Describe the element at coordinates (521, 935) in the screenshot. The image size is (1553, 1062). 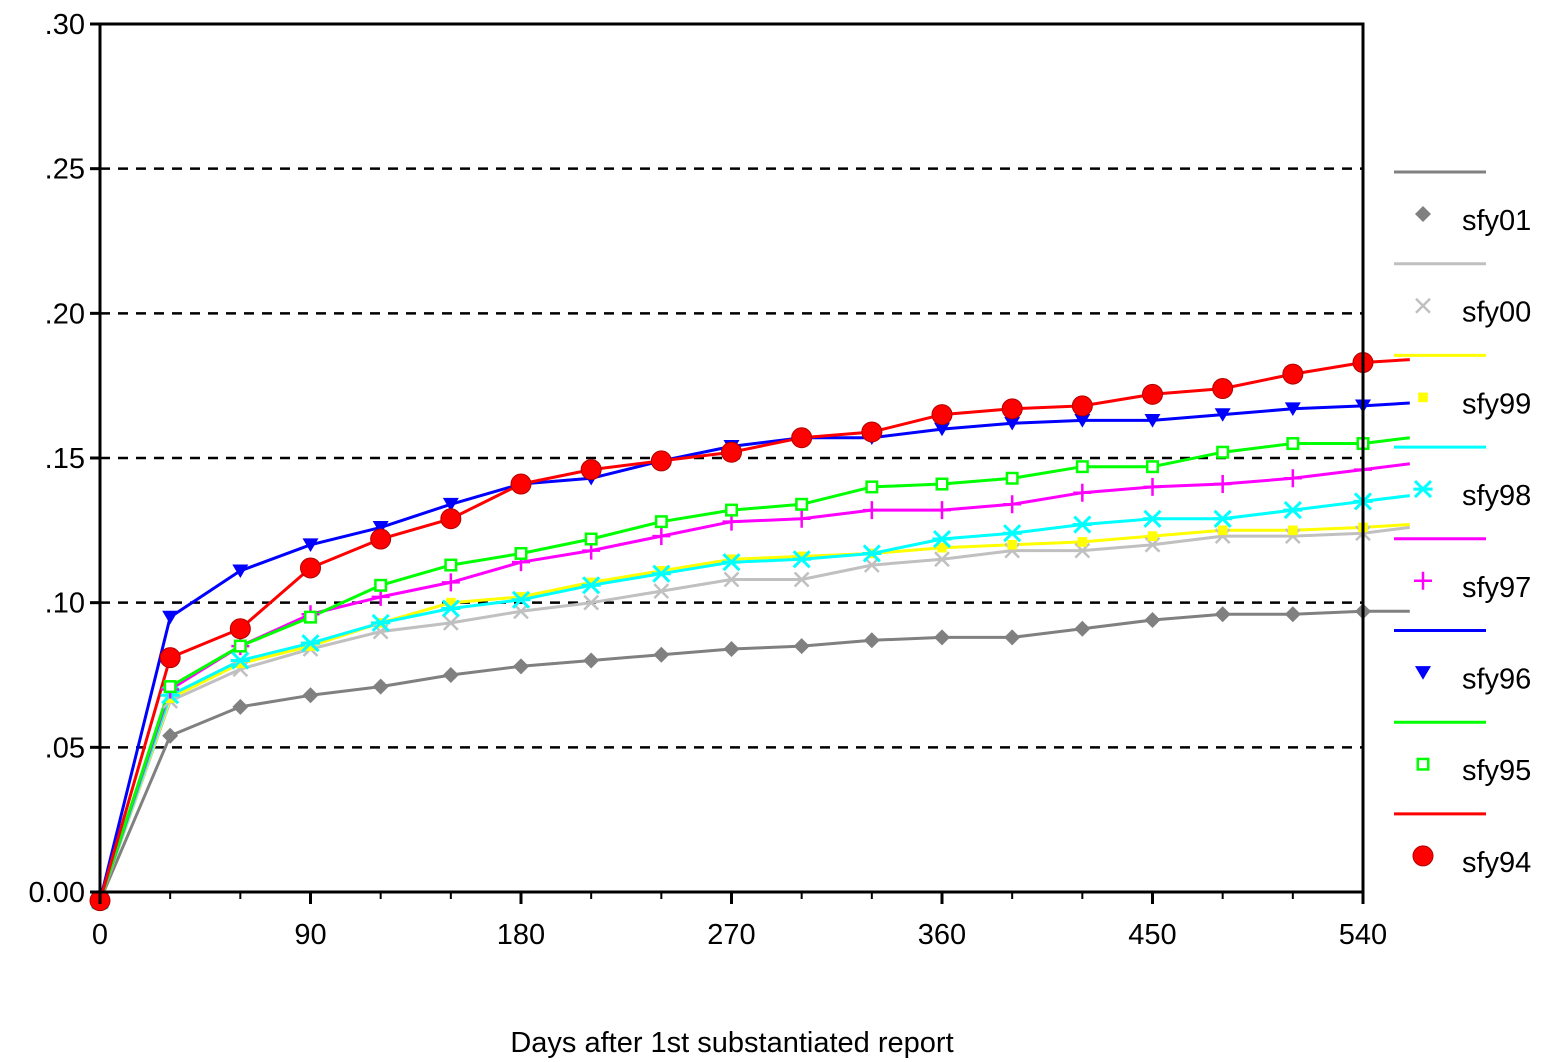
I see `x-tick-label: 180` at that location.